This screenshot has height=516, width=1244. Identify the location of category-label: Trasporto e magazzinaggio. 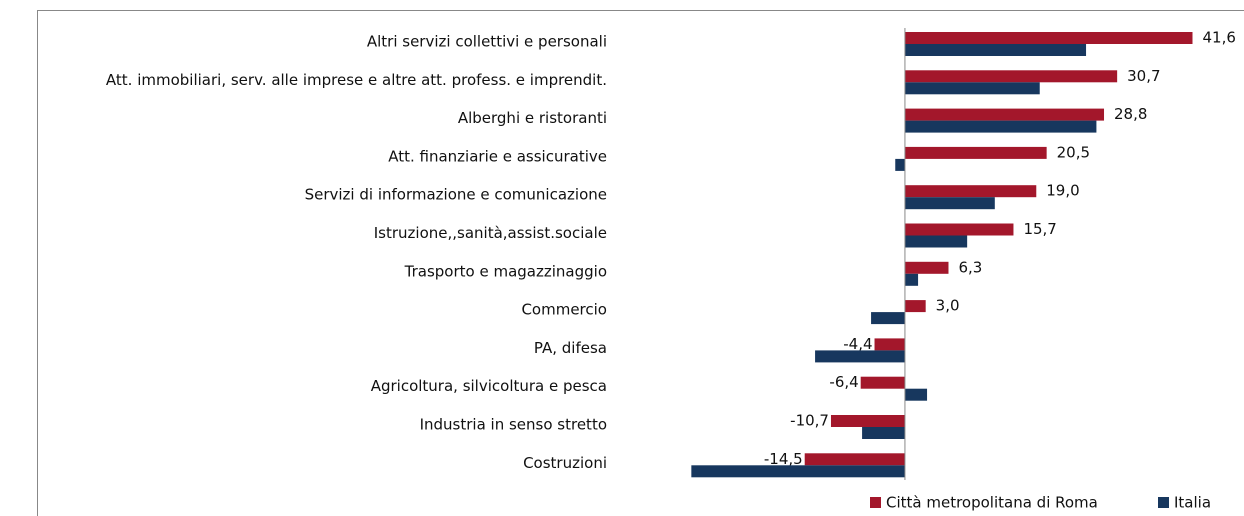
(505, 271).